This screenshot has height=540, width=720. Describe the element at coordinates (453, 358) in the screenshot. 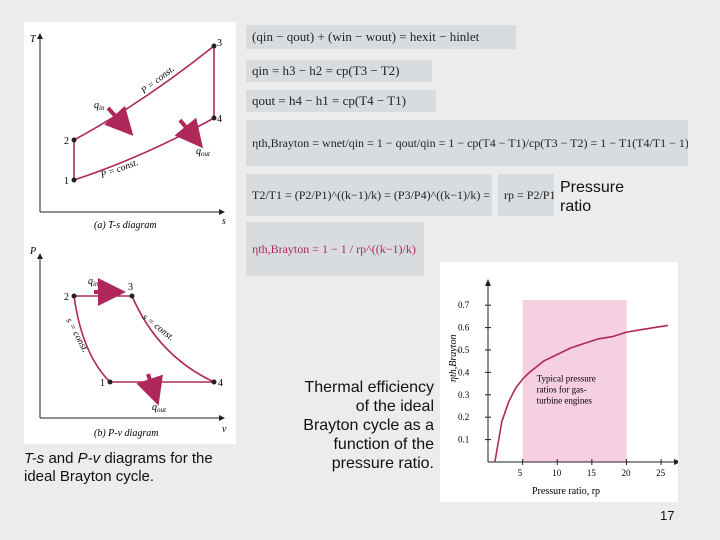

I see `chart-y-label: ηth,Brayton` at that location.